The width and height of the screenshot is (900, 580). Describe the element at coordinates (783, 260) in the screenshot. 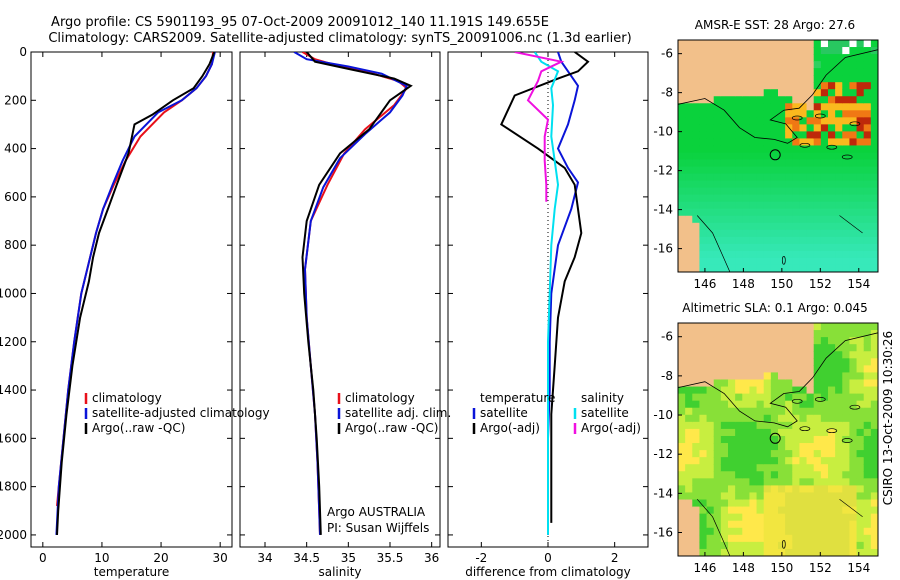

I see `sst-reef-islet` at that location.